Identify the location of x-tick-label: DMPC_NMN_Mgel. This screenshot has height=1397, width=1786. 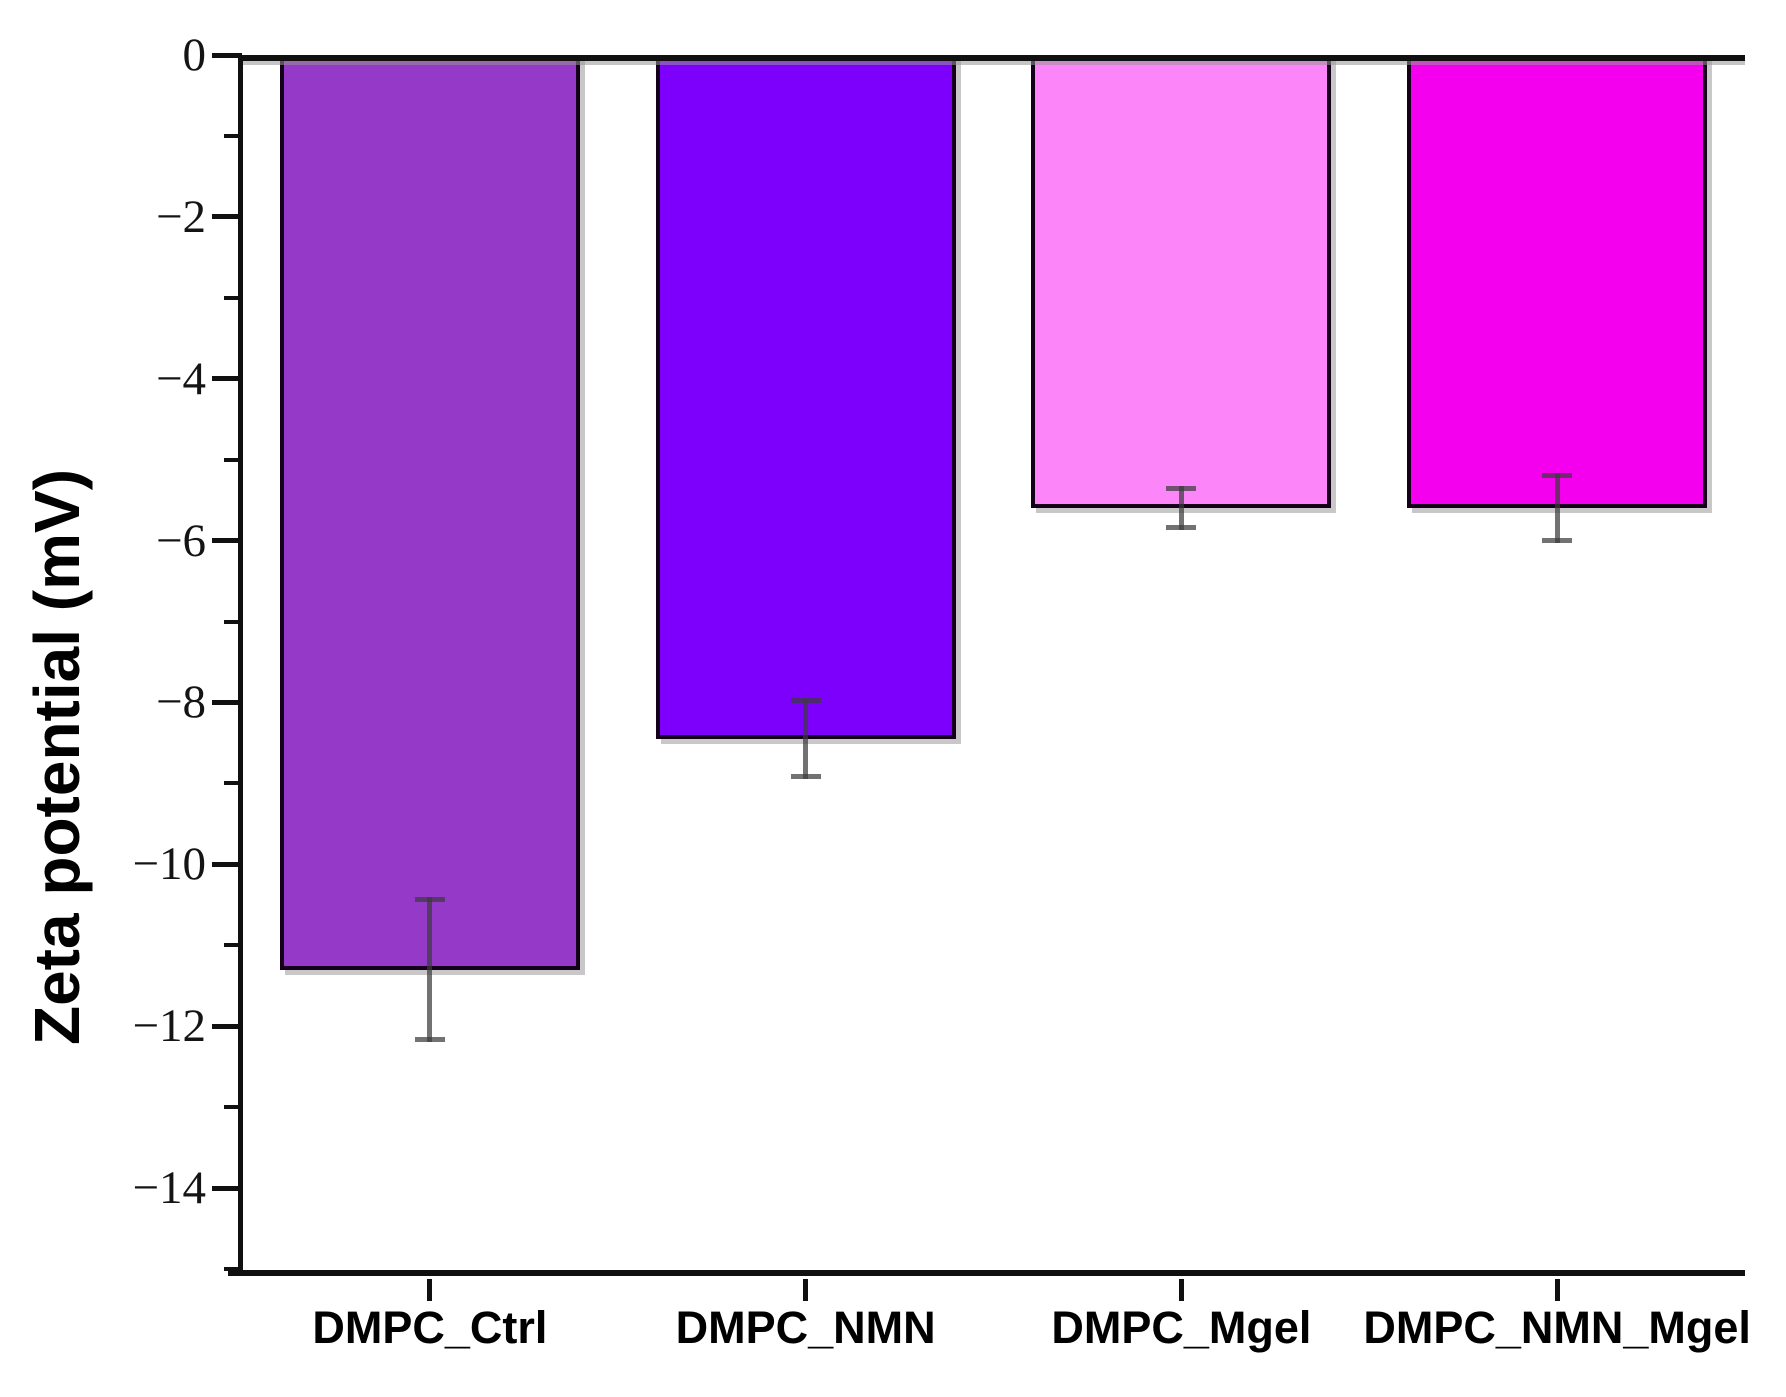
(1557, 1327).